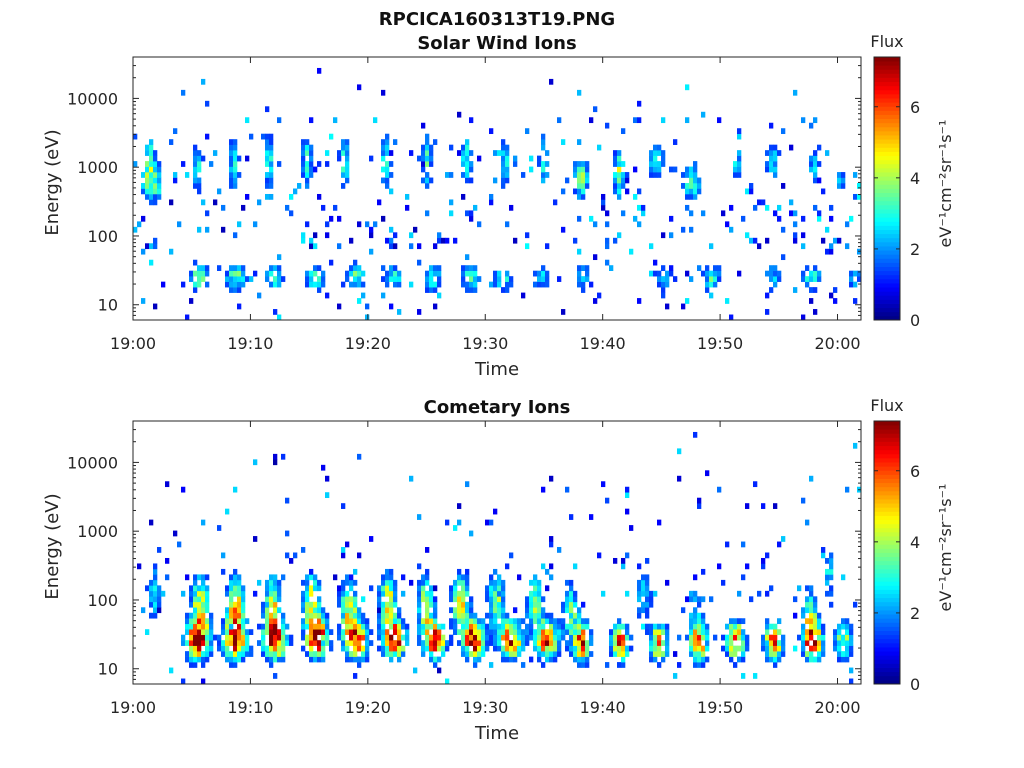 This screenshot has height=768, width=1024. Describe the element at coordinates (496, 43) in the screenshot. I see `panel-title: Solar Wind Ions` at that location.